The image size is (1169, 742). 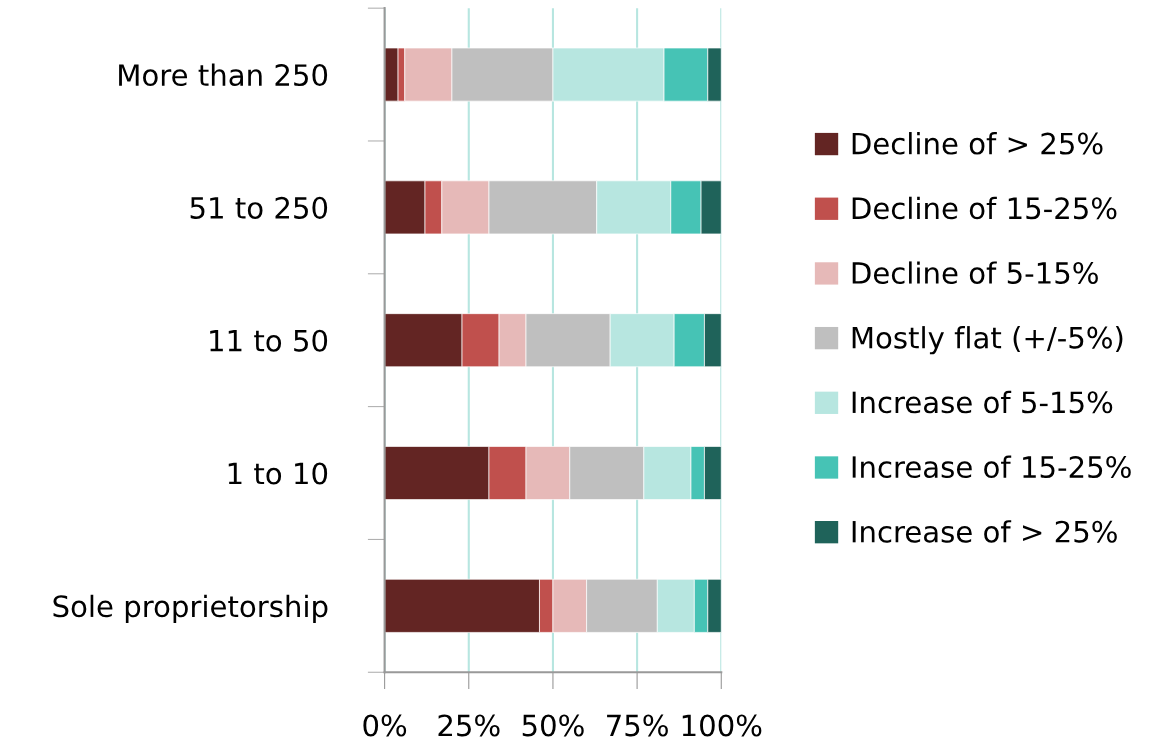 I want to click on x-tick-label: 50%, so click(x=553, y=725).